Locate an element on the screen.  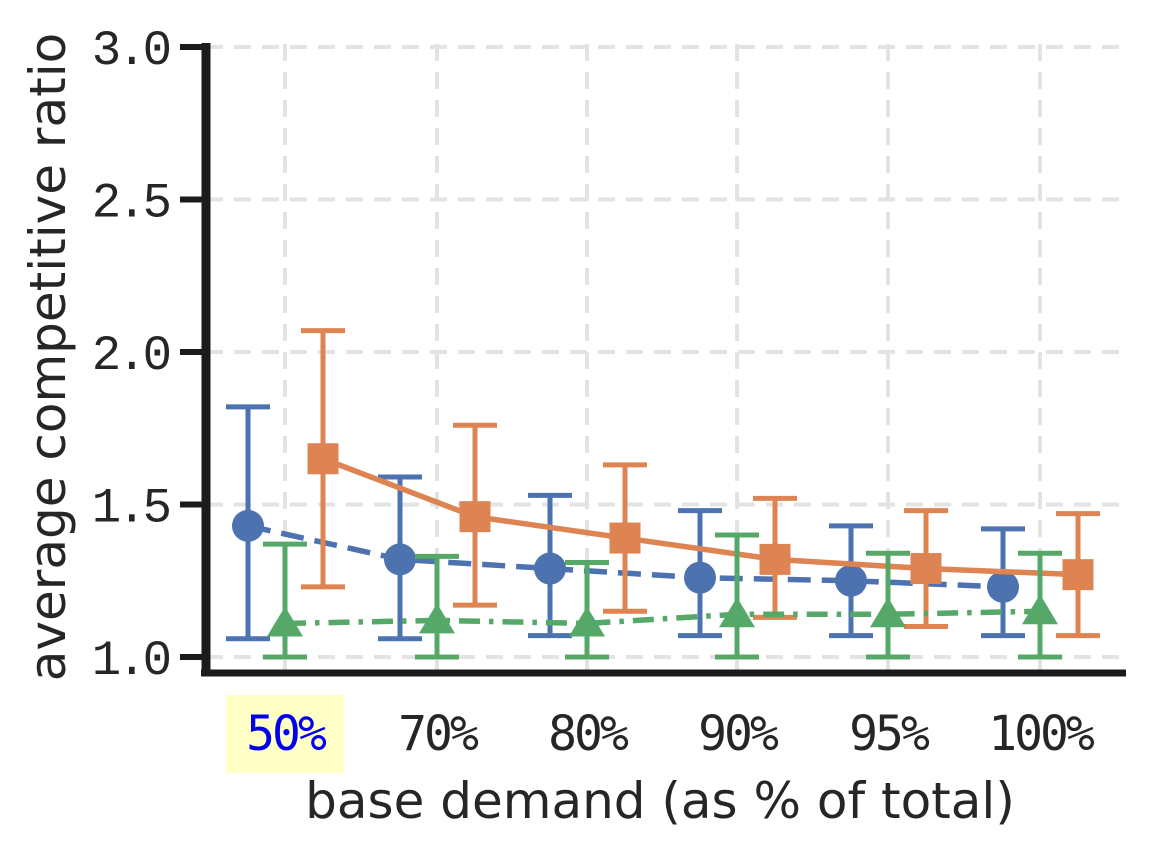
y-tick-label: 2.5 is located at coordinates (131, 204).